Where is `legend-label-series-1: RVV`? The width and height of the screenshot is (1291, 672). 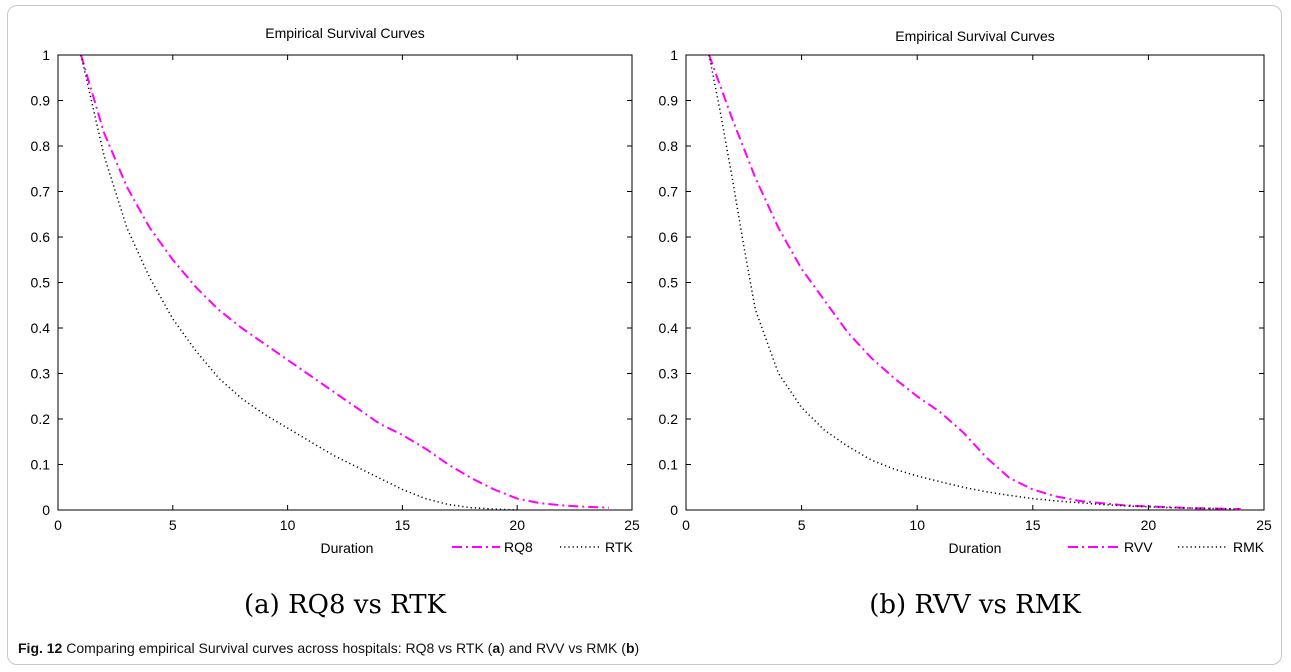
legend-label-series-1: RVV is located at coordinates (1138, 547).